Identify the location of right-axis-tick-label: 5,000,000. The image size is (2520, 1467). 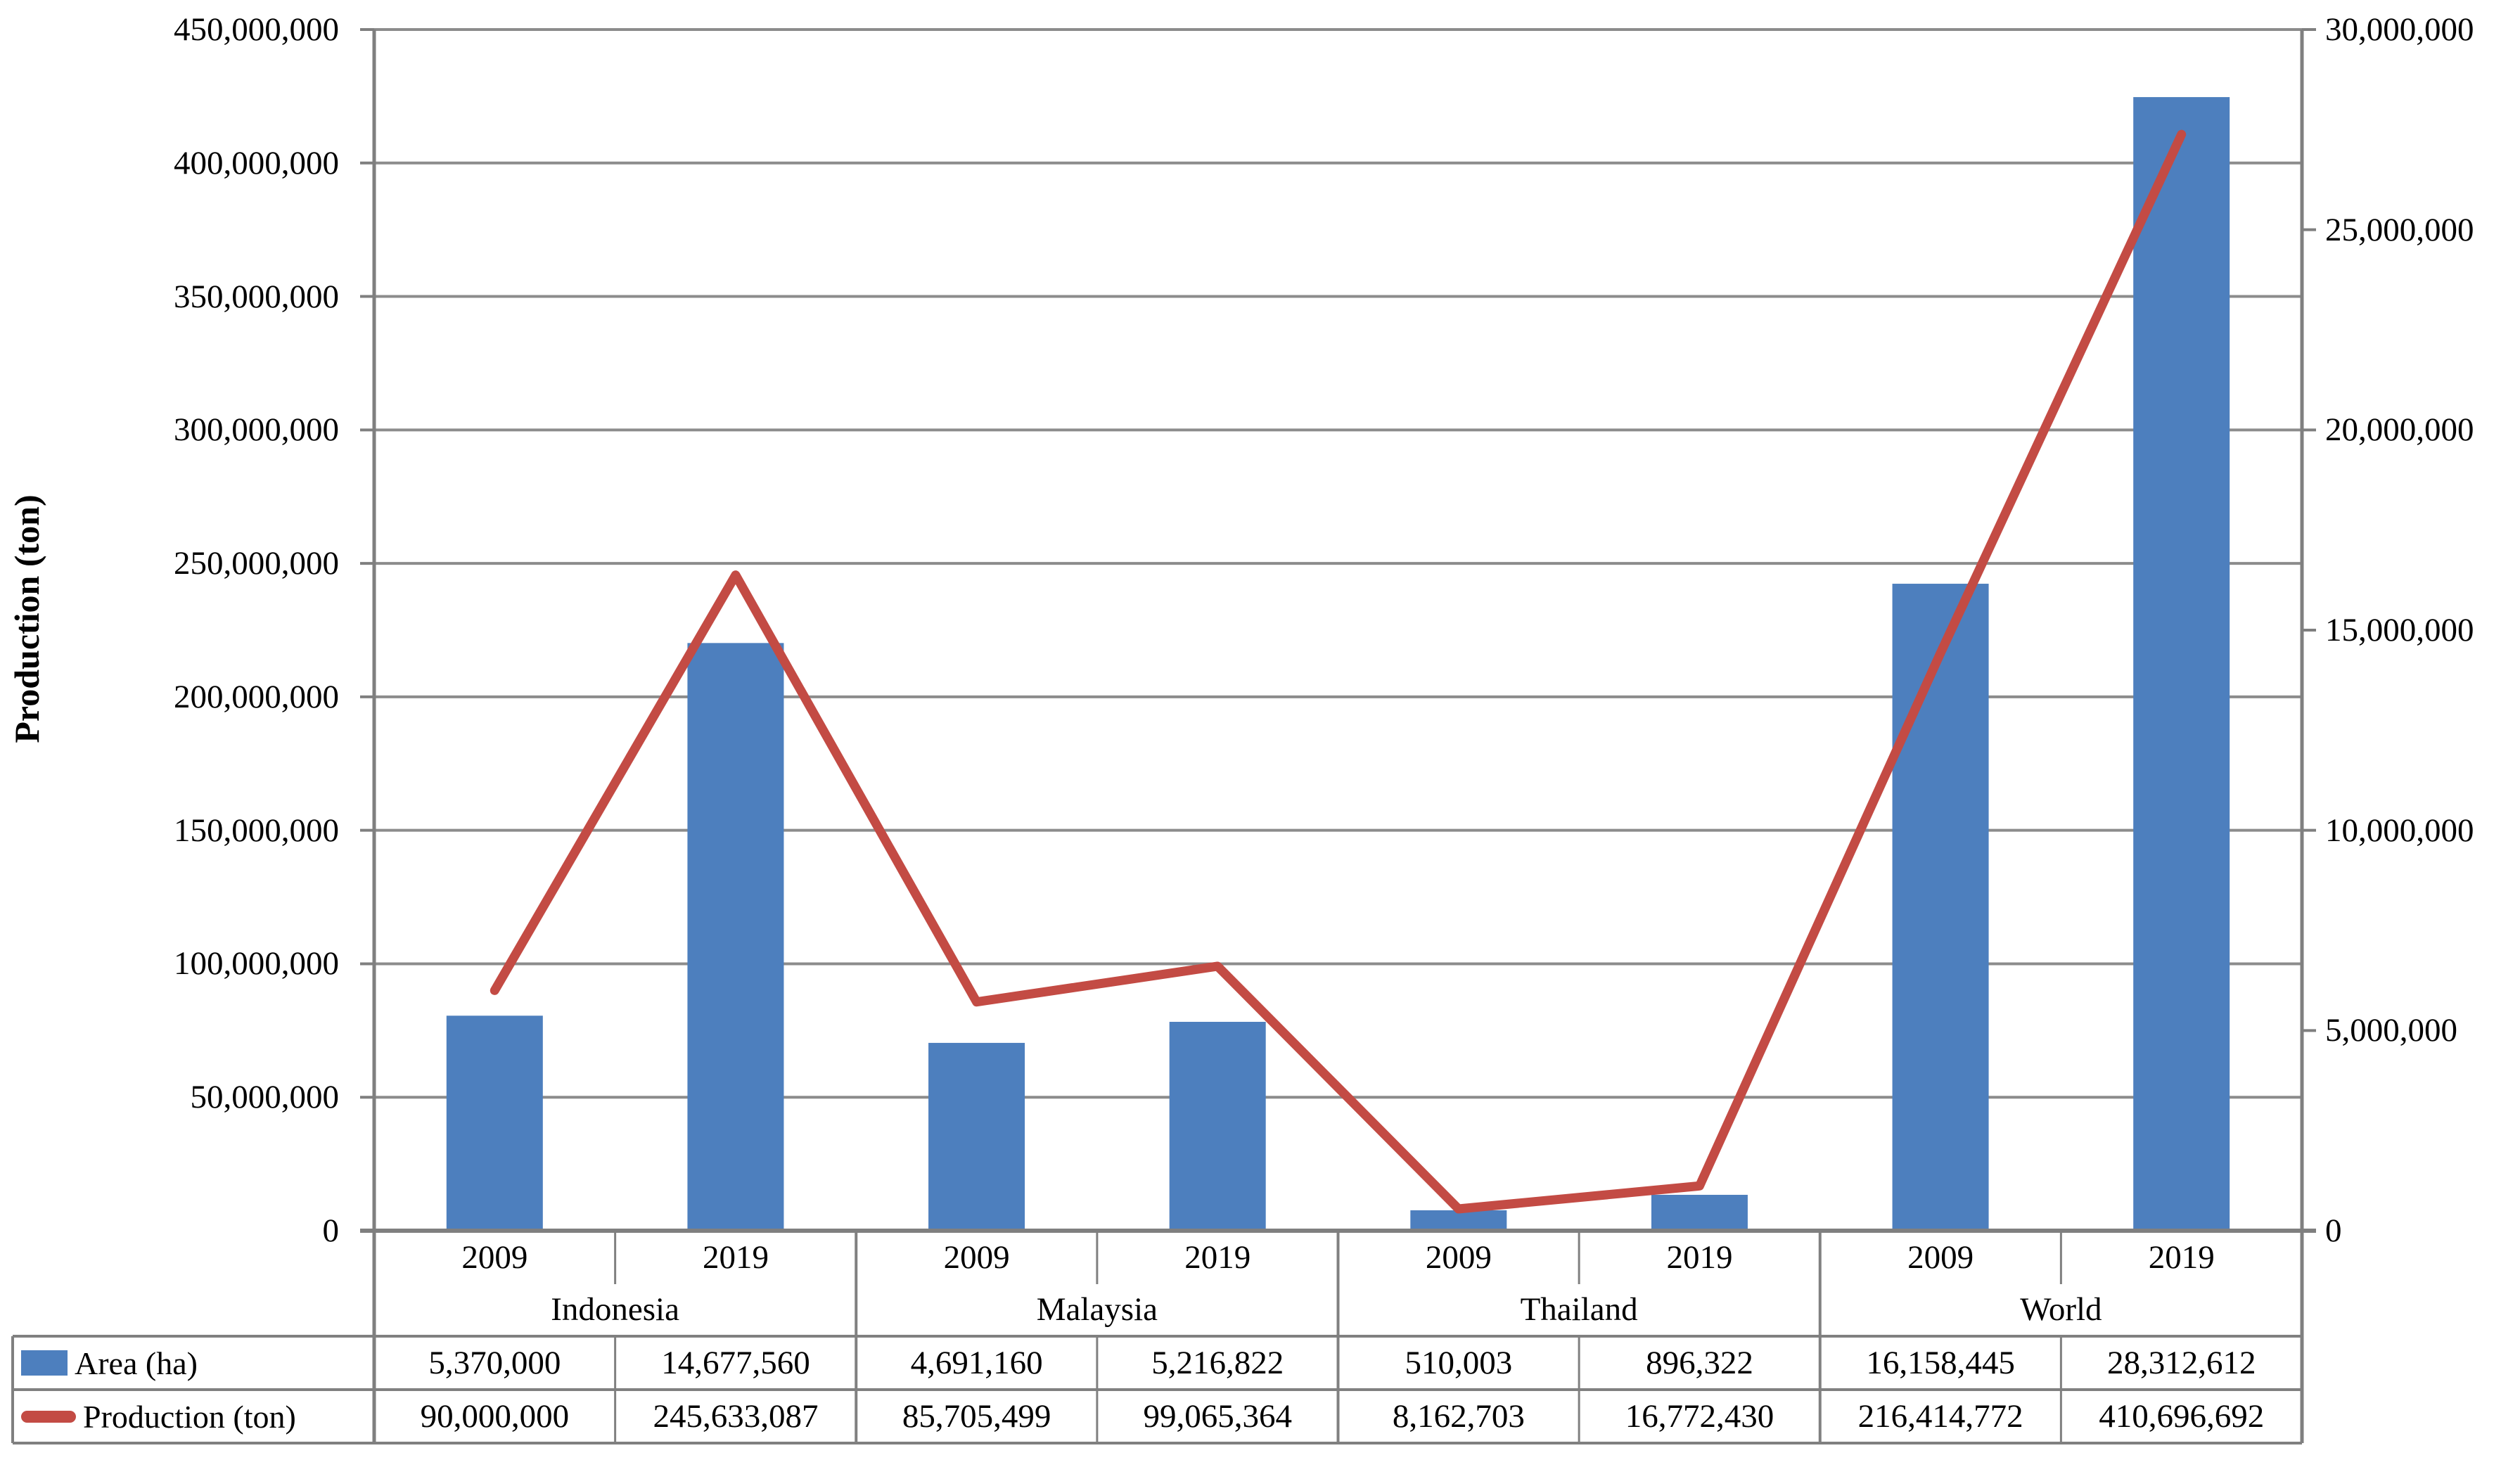
(2391, 1030).